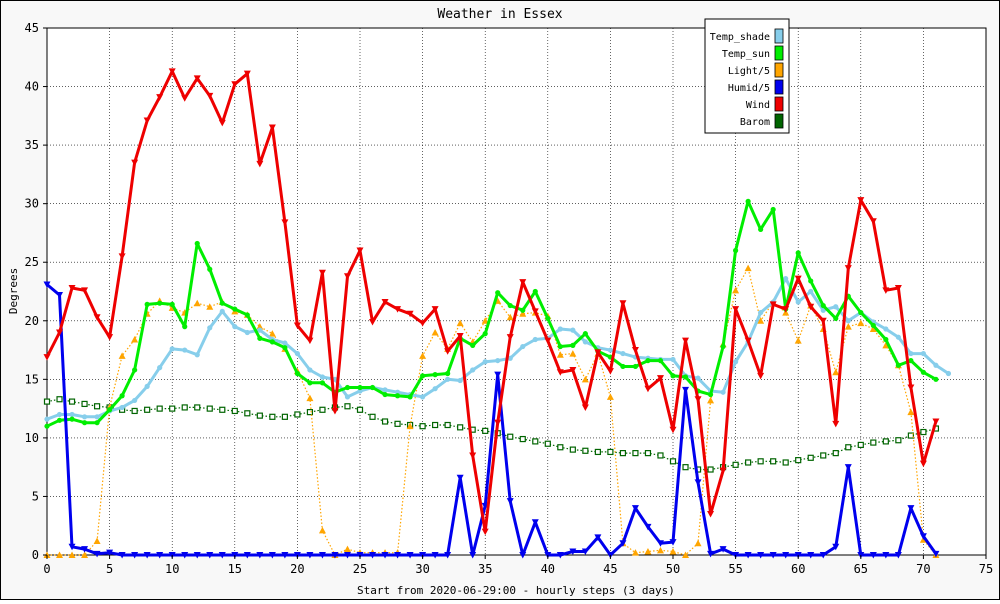 The width and height of the screenshot is (1000, 604). What do you see at coordinates (749, 88) in the screenshot?
I see `legend-label-humid-5: Humid/5` at bounding box center [749, 88].